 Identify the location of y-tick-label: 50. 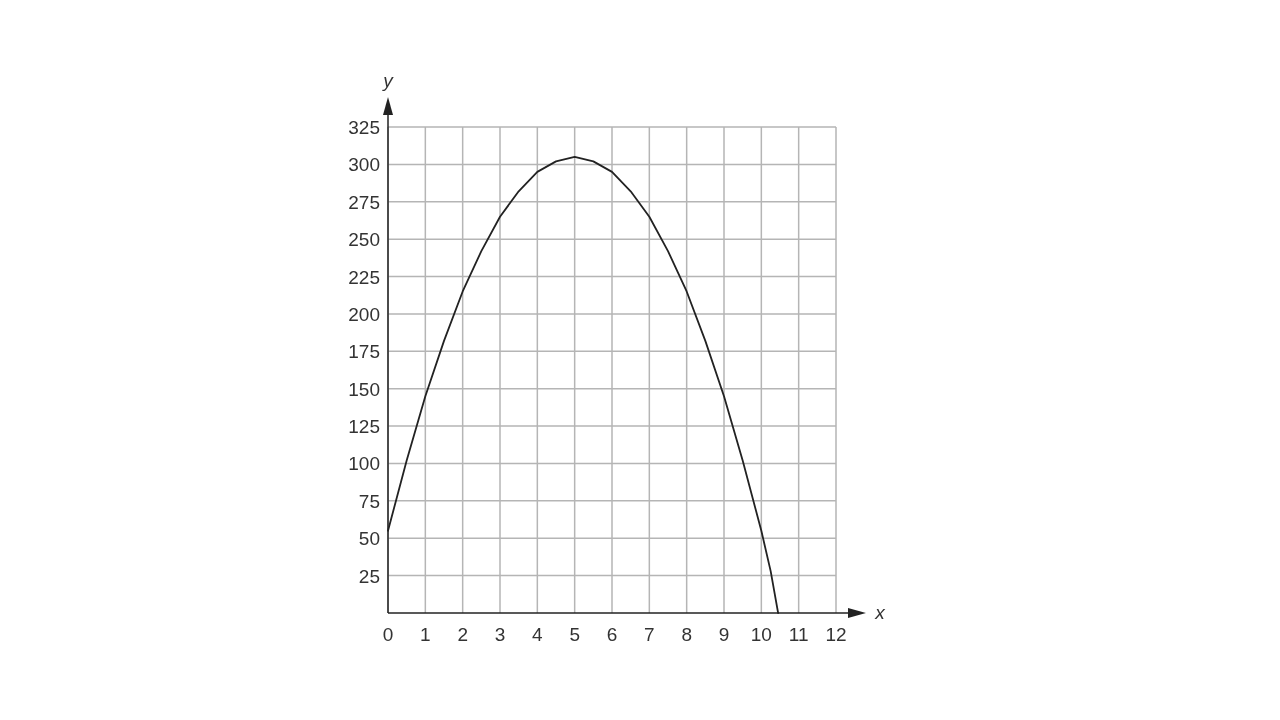
(369, 539).